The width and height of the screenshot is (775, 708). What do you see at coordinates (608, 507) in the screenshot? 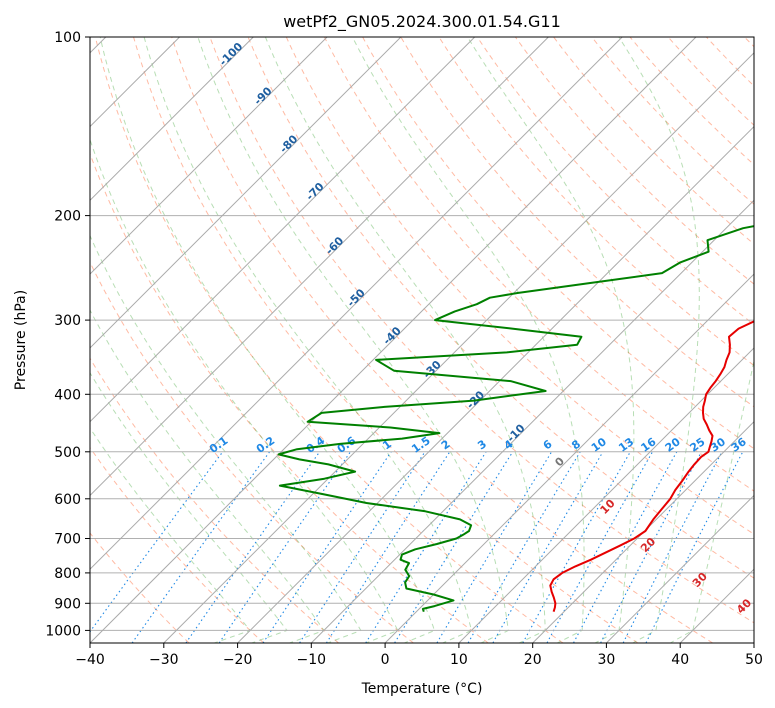
I see `moist-adiabat-label: 10` at bounding box center [608, 507].